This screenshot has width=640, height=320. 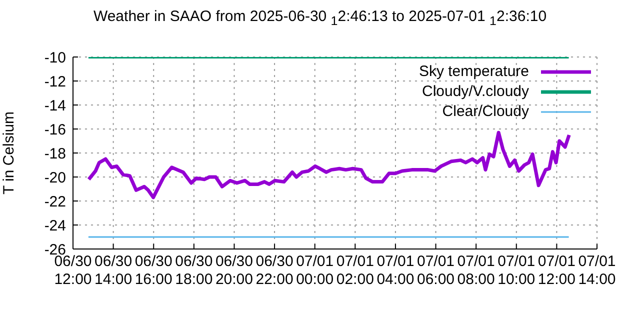 What do you see at coordinates (435, 270) in the screenshot?
I see `x-tick-label: 07/01 06:00` at bounding box center [435, 270].